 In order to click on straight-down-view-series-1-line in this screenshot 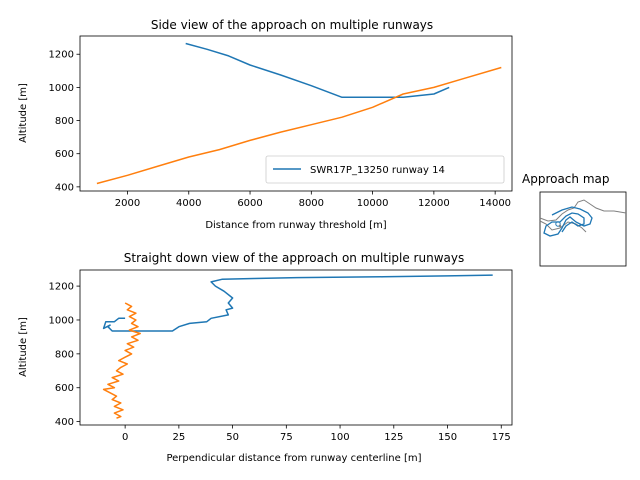, I will do `click(121, 360)`.